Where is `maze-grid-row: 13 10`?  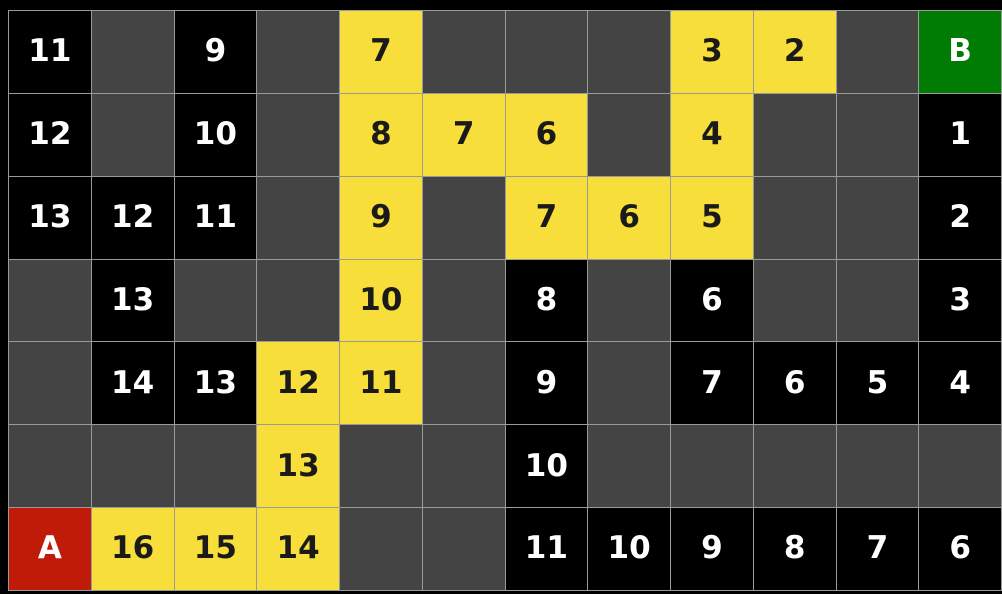 maze-grid-row: 13 10 is located at coordinates (505, 466).